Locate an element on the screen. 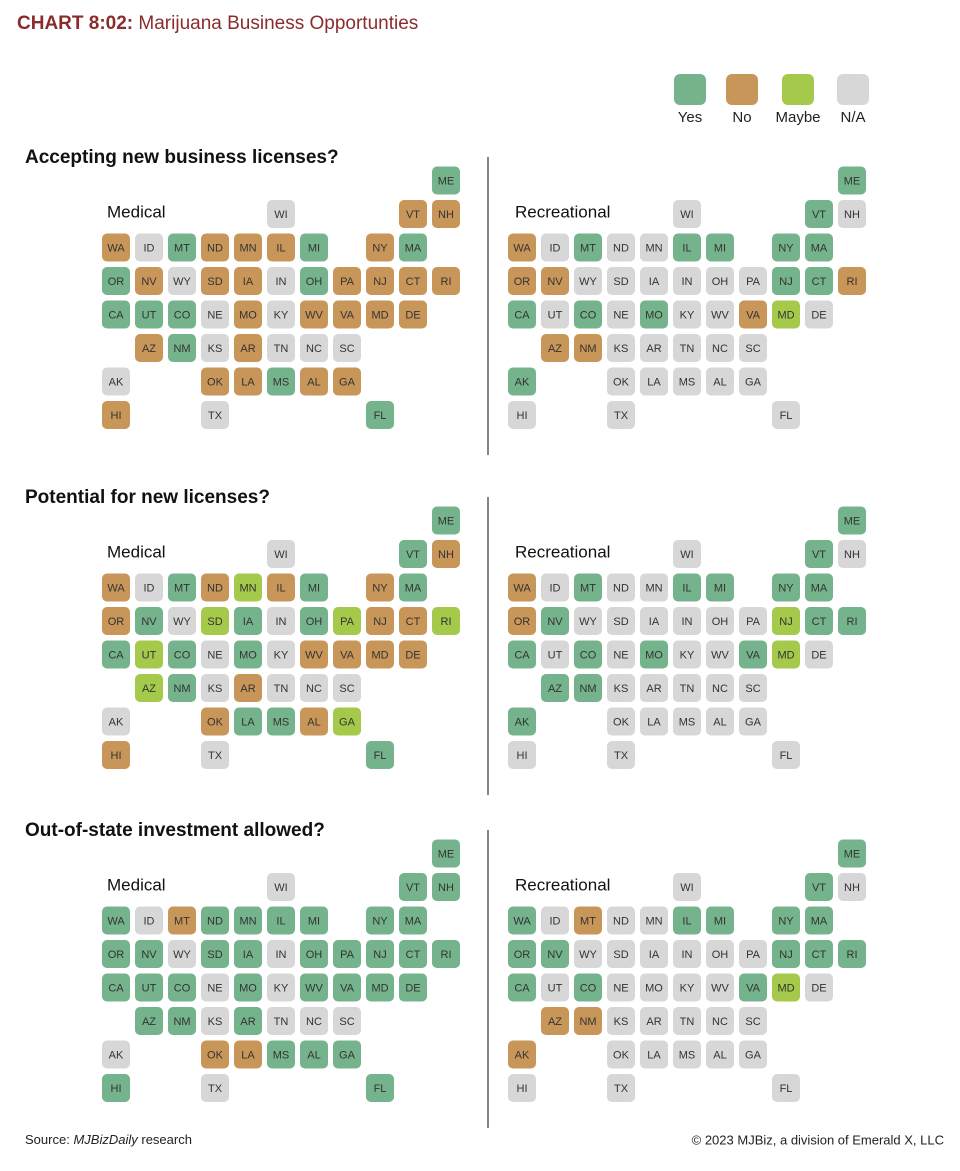 This screenshot has width=960, height=1171. state-label: MA is located at coordinates (413, 921).